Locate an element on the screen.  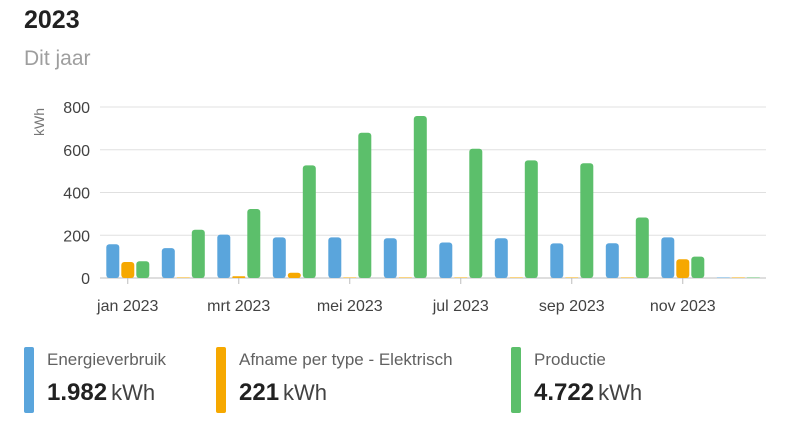
bar-energieverbruik-apr-2023 is located at coordinates (279, 257).